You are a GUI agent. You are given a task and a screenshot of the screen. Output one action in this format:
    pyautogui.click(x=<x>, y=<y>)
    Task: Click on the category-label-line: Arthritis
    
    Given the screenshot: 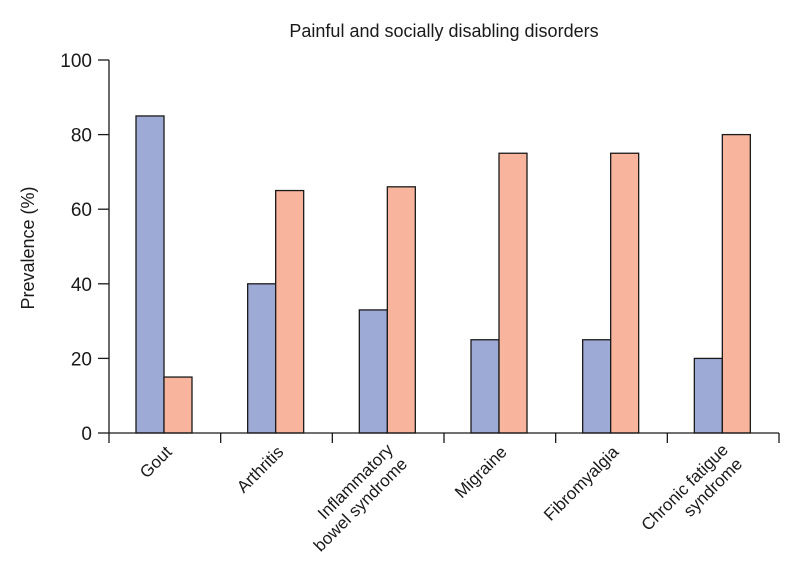 What is the action you would take?
    pyautogui.click(x=260, y=469)
    